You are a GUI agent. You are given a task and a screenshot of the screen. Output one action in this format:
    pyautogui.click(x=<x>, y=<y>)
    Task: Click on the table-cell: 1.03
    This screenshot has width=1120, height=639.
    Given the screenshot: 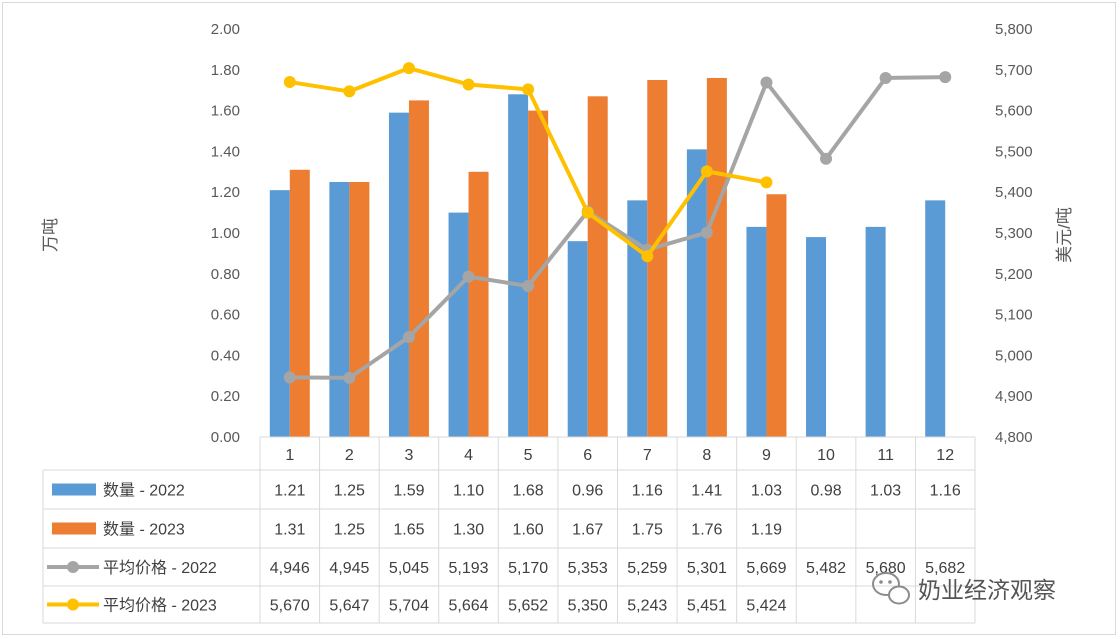 What is the action you would take?
    pyautogui.click(x=766, y=491)
    